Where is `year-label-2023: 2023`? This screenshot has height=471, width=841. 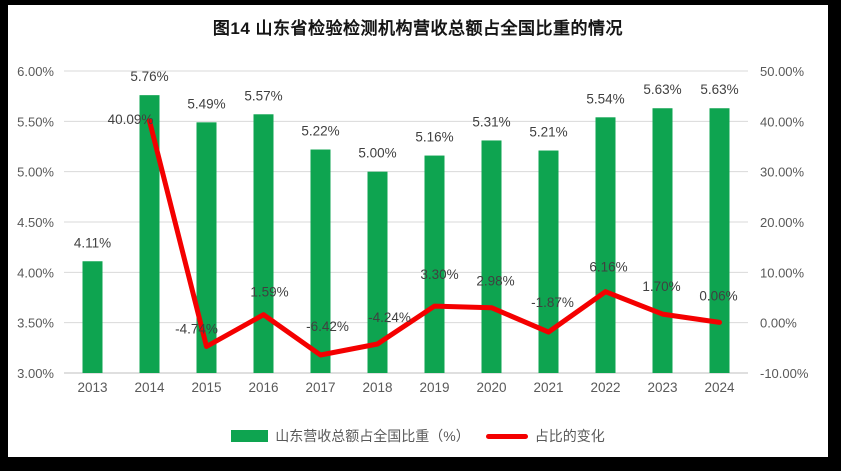
year-label-2023: 2023 is located at coordinates (662, 387).